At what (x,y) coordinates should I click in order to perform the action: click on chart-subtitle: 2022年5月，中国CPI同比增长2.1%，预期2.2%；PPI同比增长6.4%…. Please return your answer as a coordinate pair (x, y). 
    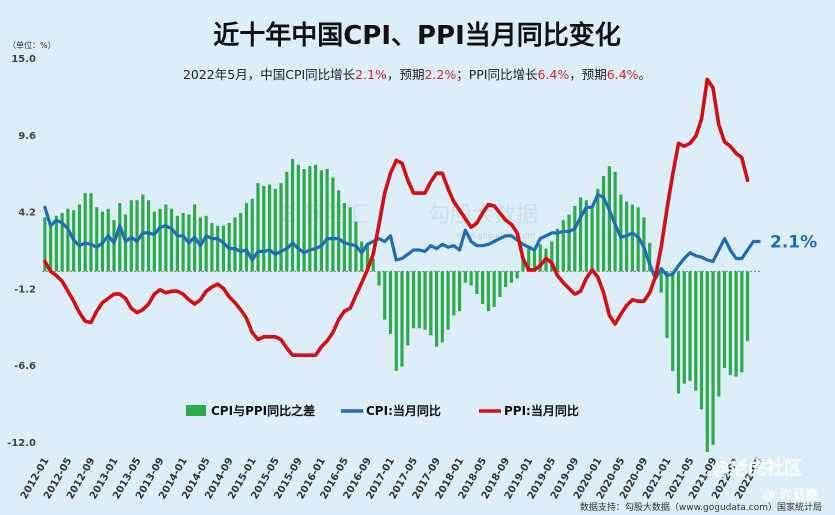
    Looking at the image, I should click on (417, 74).